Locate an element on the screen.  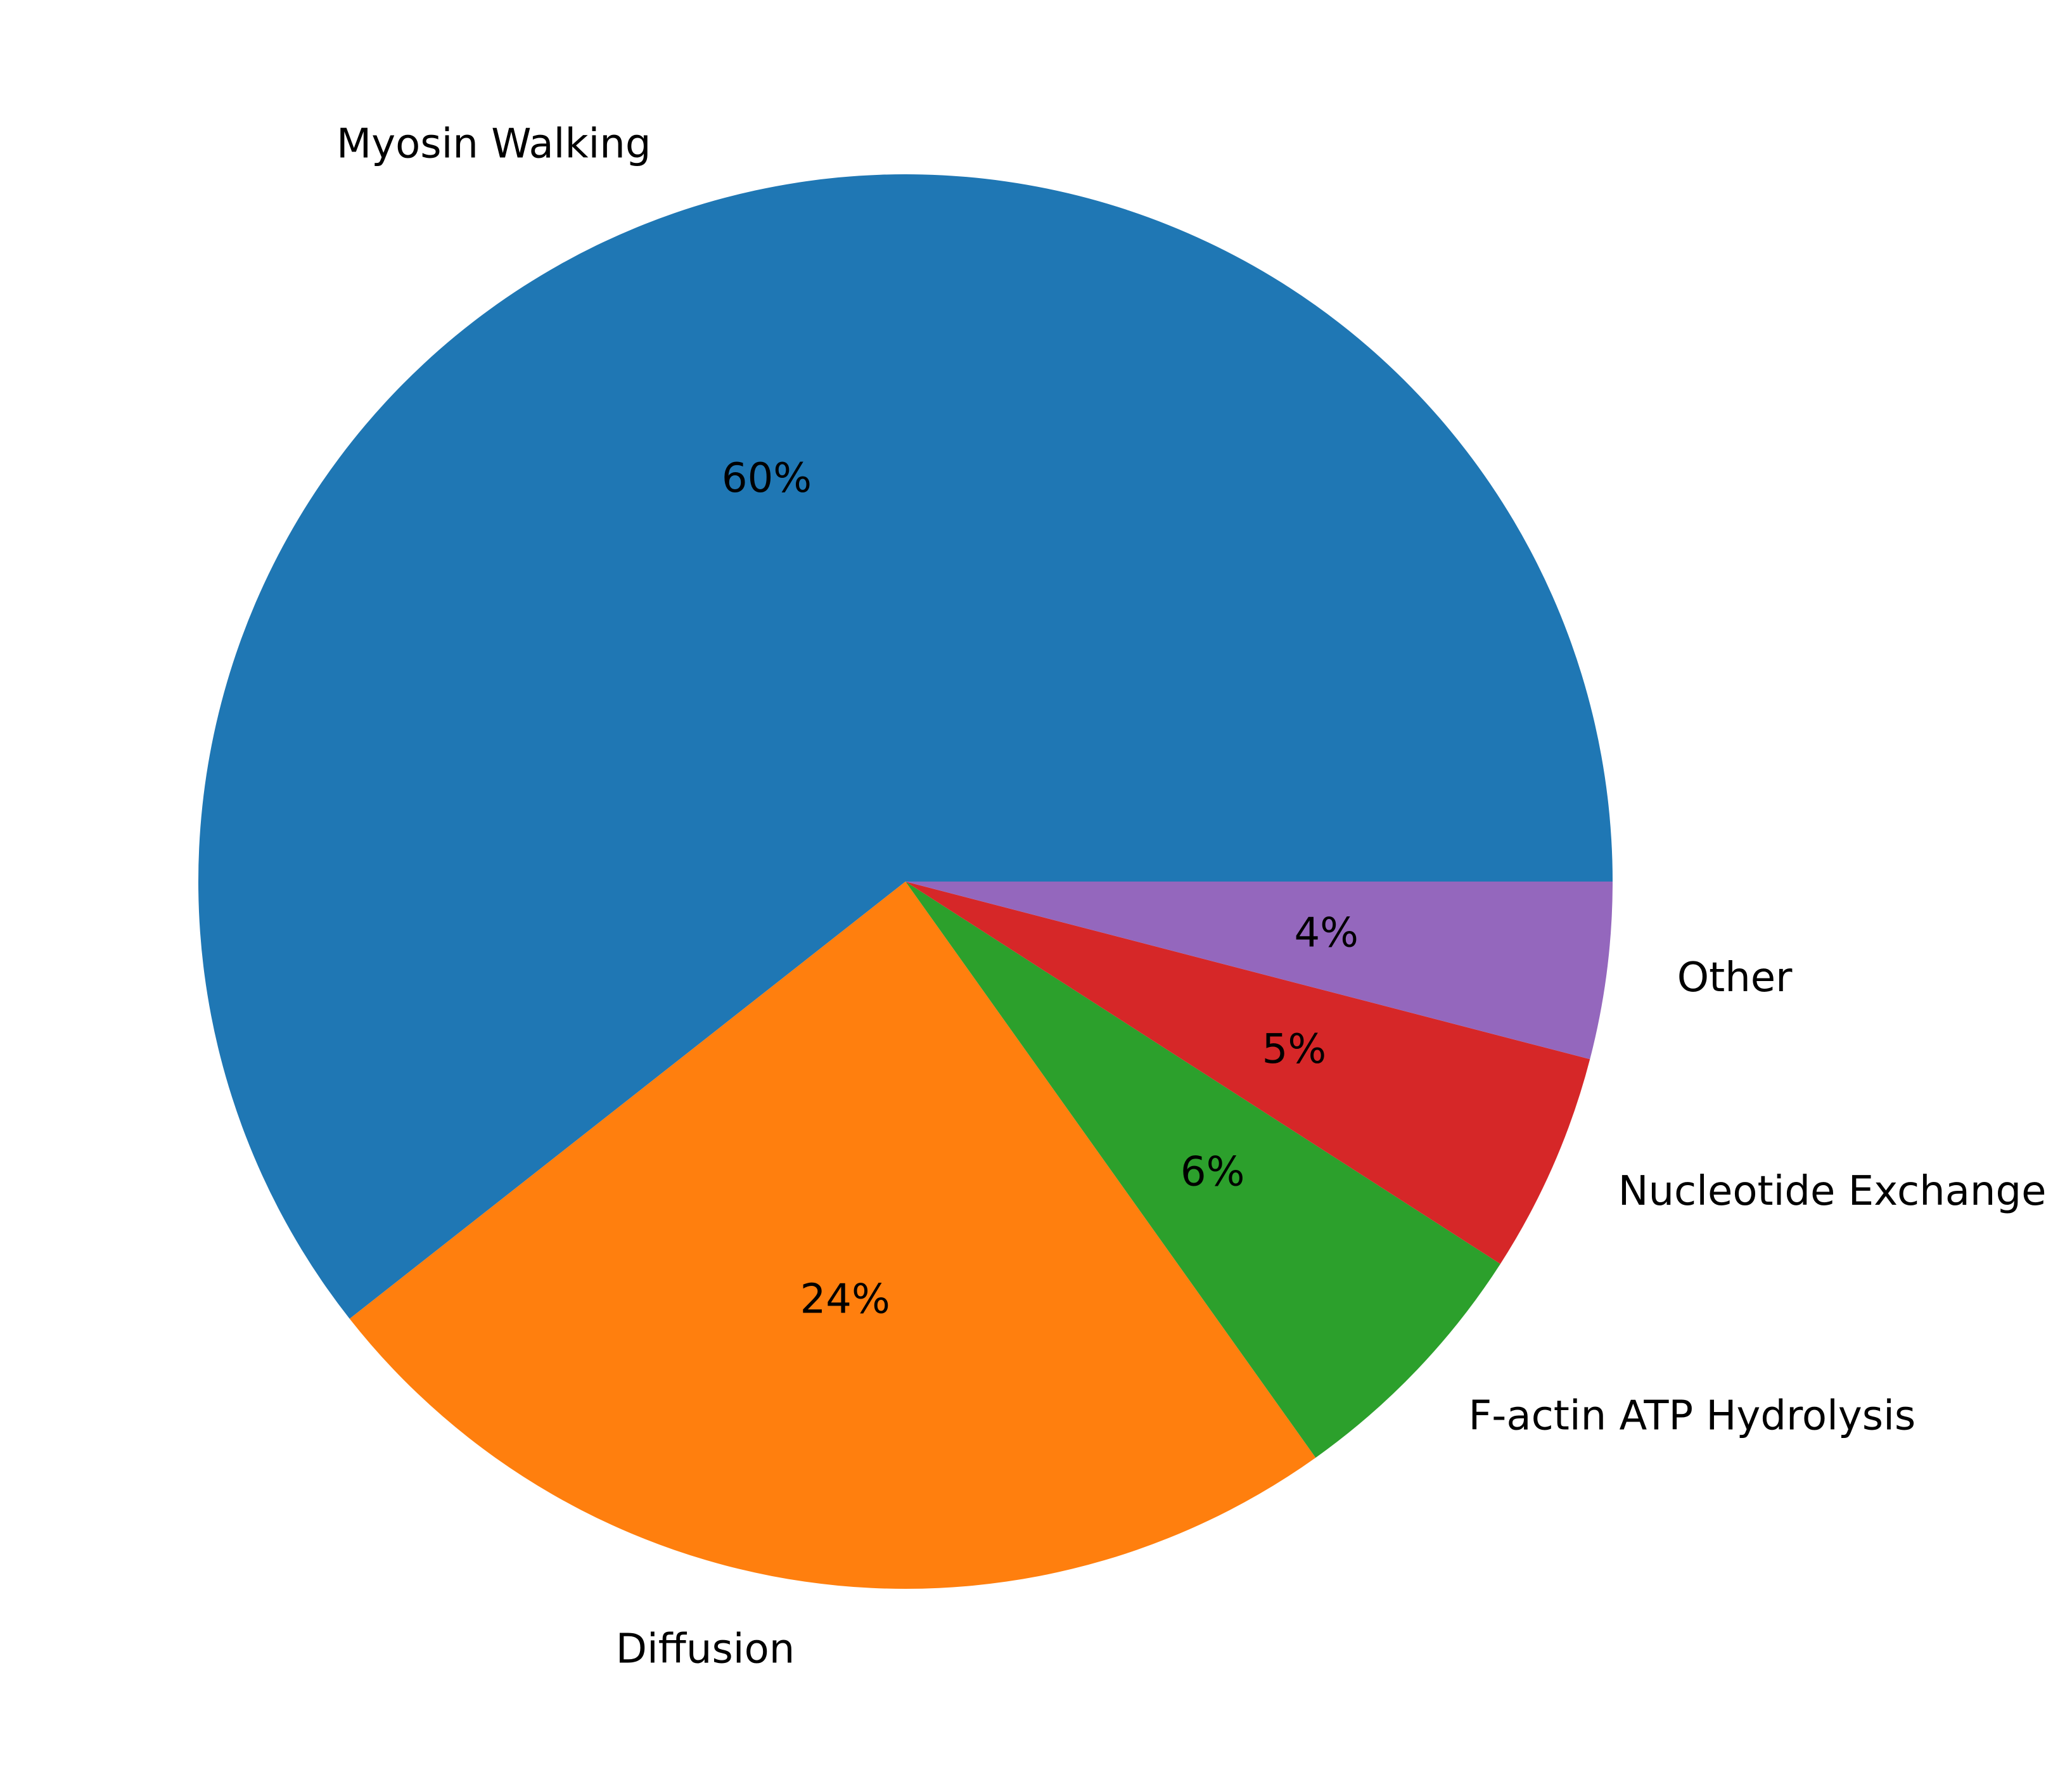
slice-label: Nucleotide Exchange is located at coordinates (1832, 1191).